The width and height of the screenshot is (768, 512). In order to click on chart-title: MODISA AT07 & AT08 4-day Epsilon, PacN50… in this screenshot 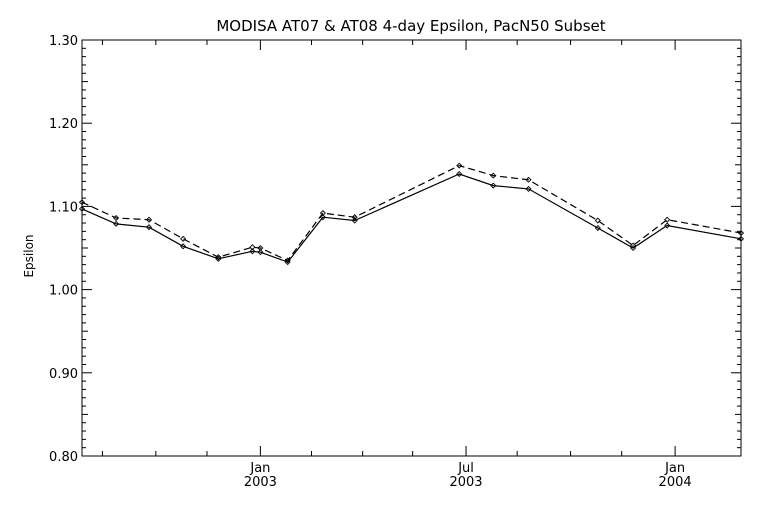, I will do `click(410, 26)`.